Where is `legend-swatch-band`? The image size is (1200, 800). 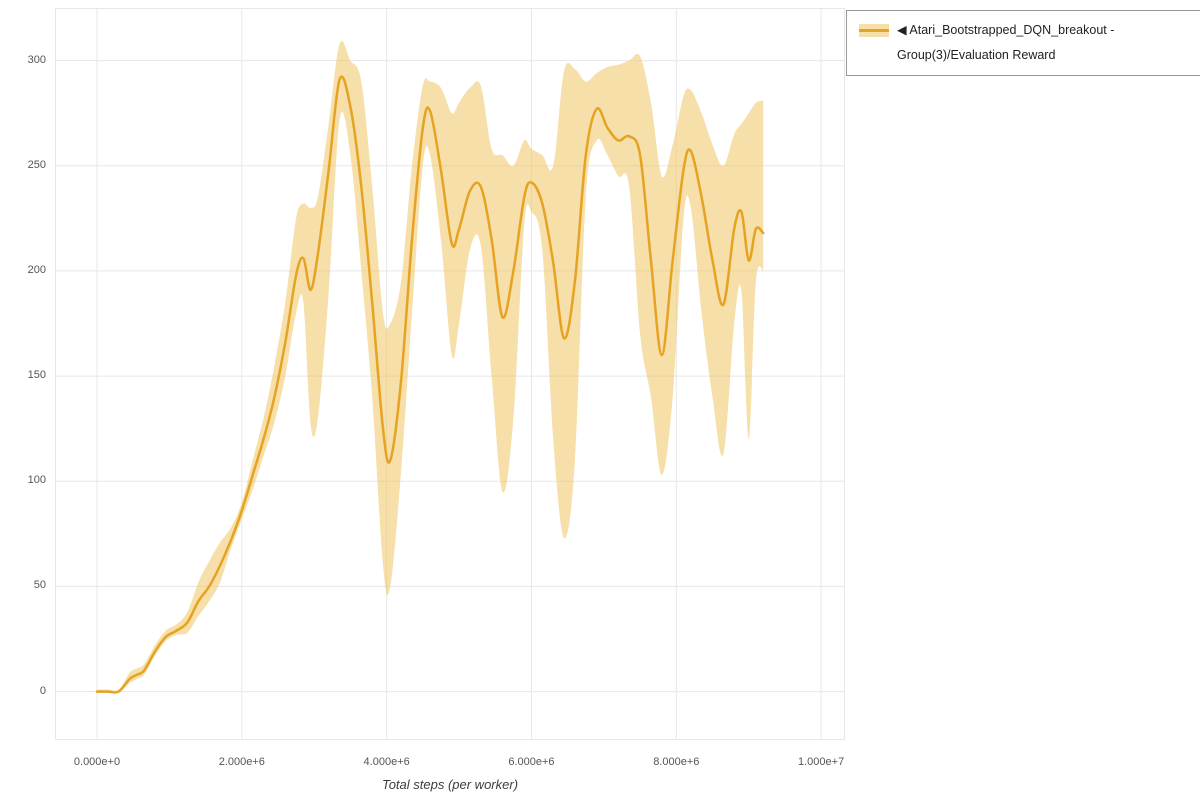 legend-swatch-band is located at coordinates (874, 30).